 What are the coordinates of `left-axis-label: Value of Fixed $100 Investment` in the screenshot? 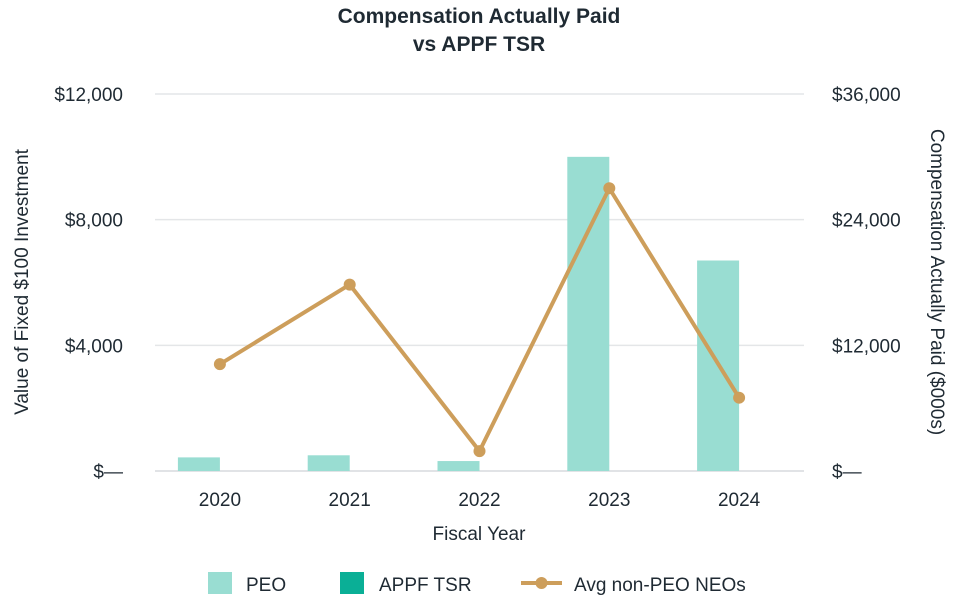 It's located at (22, 281).